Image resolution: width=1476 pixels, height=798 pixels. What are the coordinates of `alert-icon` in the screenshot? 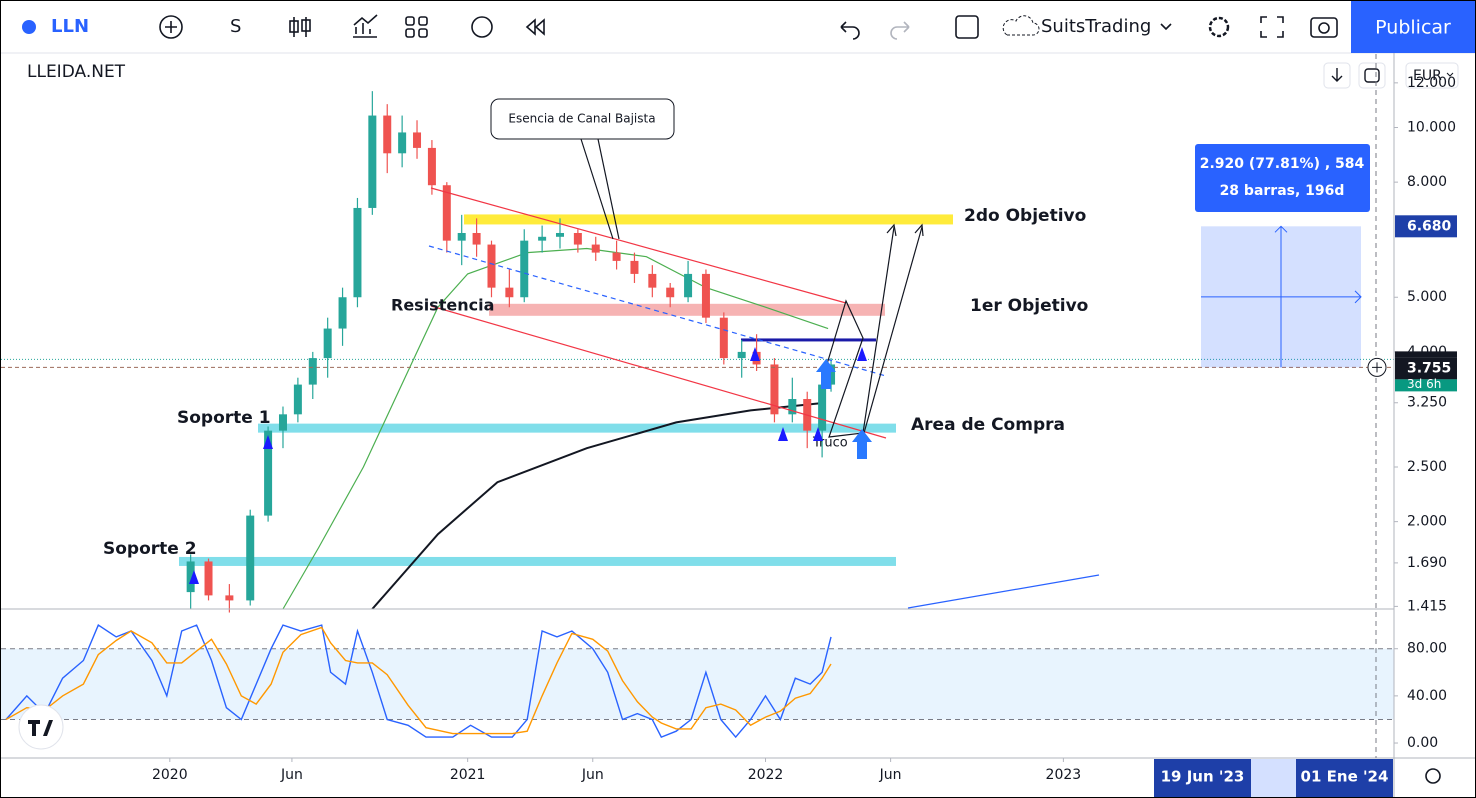 It's located at (482, 27).